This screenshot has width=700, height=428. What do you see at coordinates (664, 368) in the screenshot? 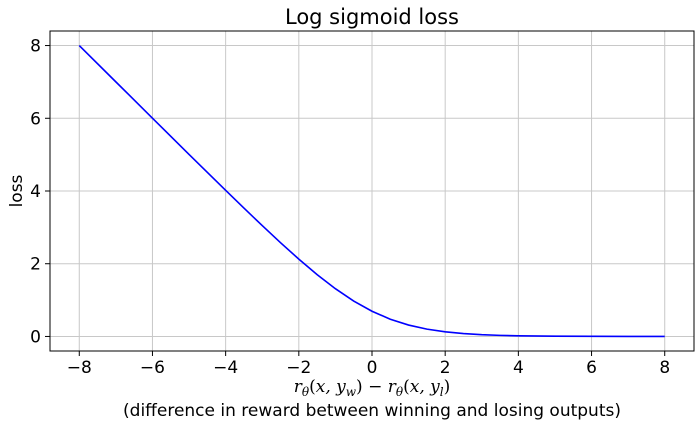
I see `x-tick-label: 8` at bounding box center [664, 368].